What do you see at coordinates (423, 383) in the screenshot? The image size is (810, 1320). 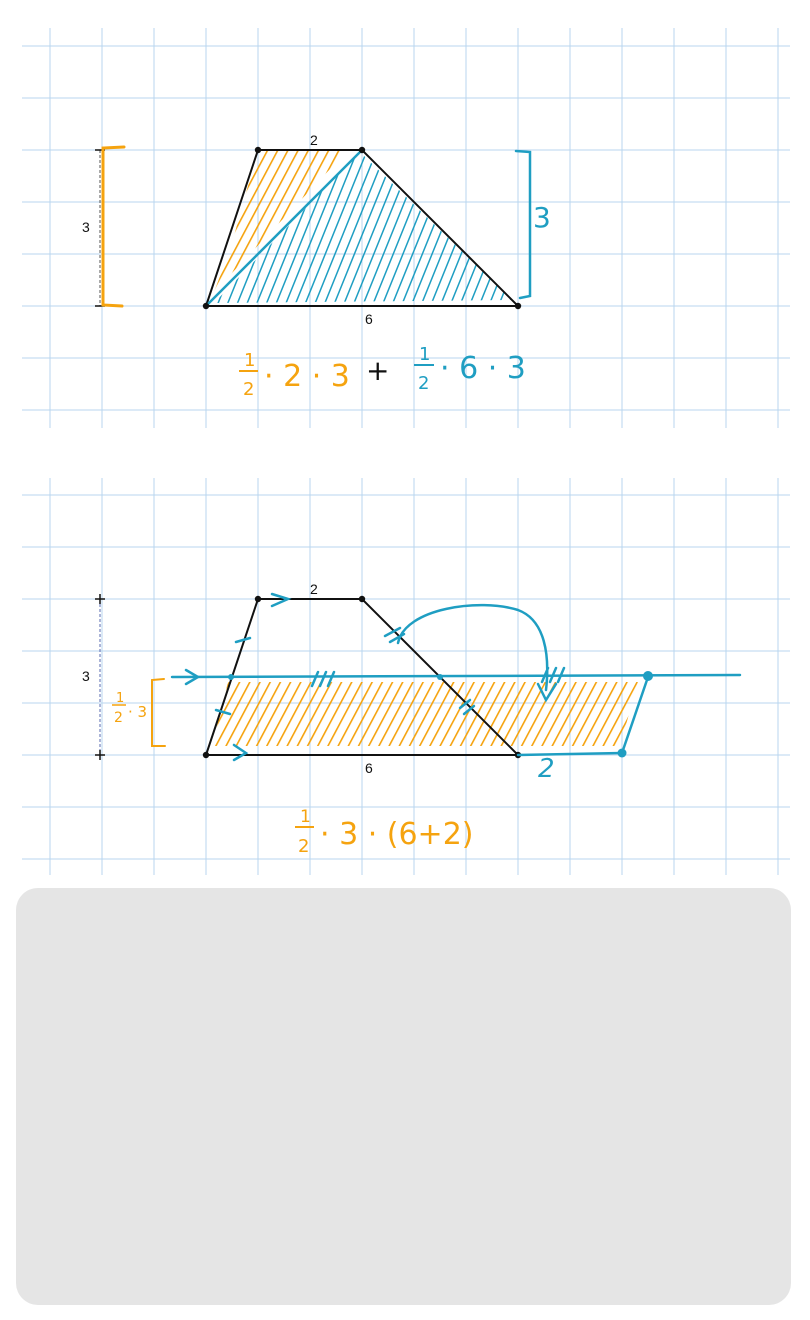 I see `blue-fraction-denominator: 2` at bounding box center [423, 383].